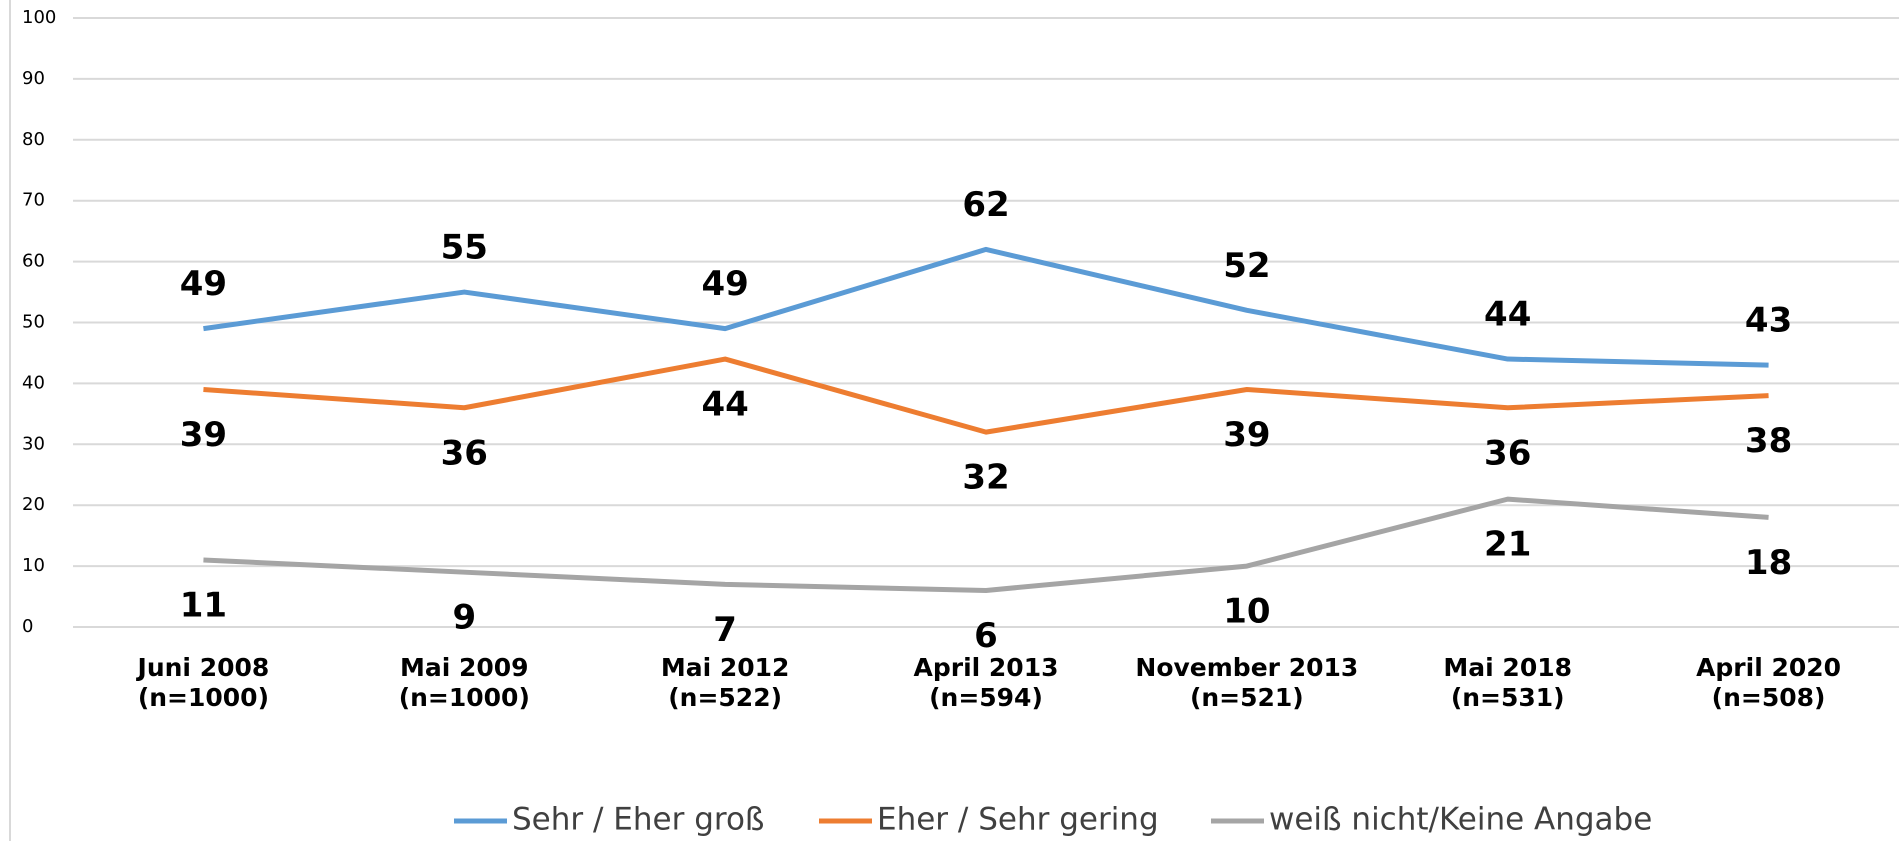  What do you see at coordinates (33, 382) in the screenshot?
I see `y-tick-label: 40` at bounding box center [33, 382].